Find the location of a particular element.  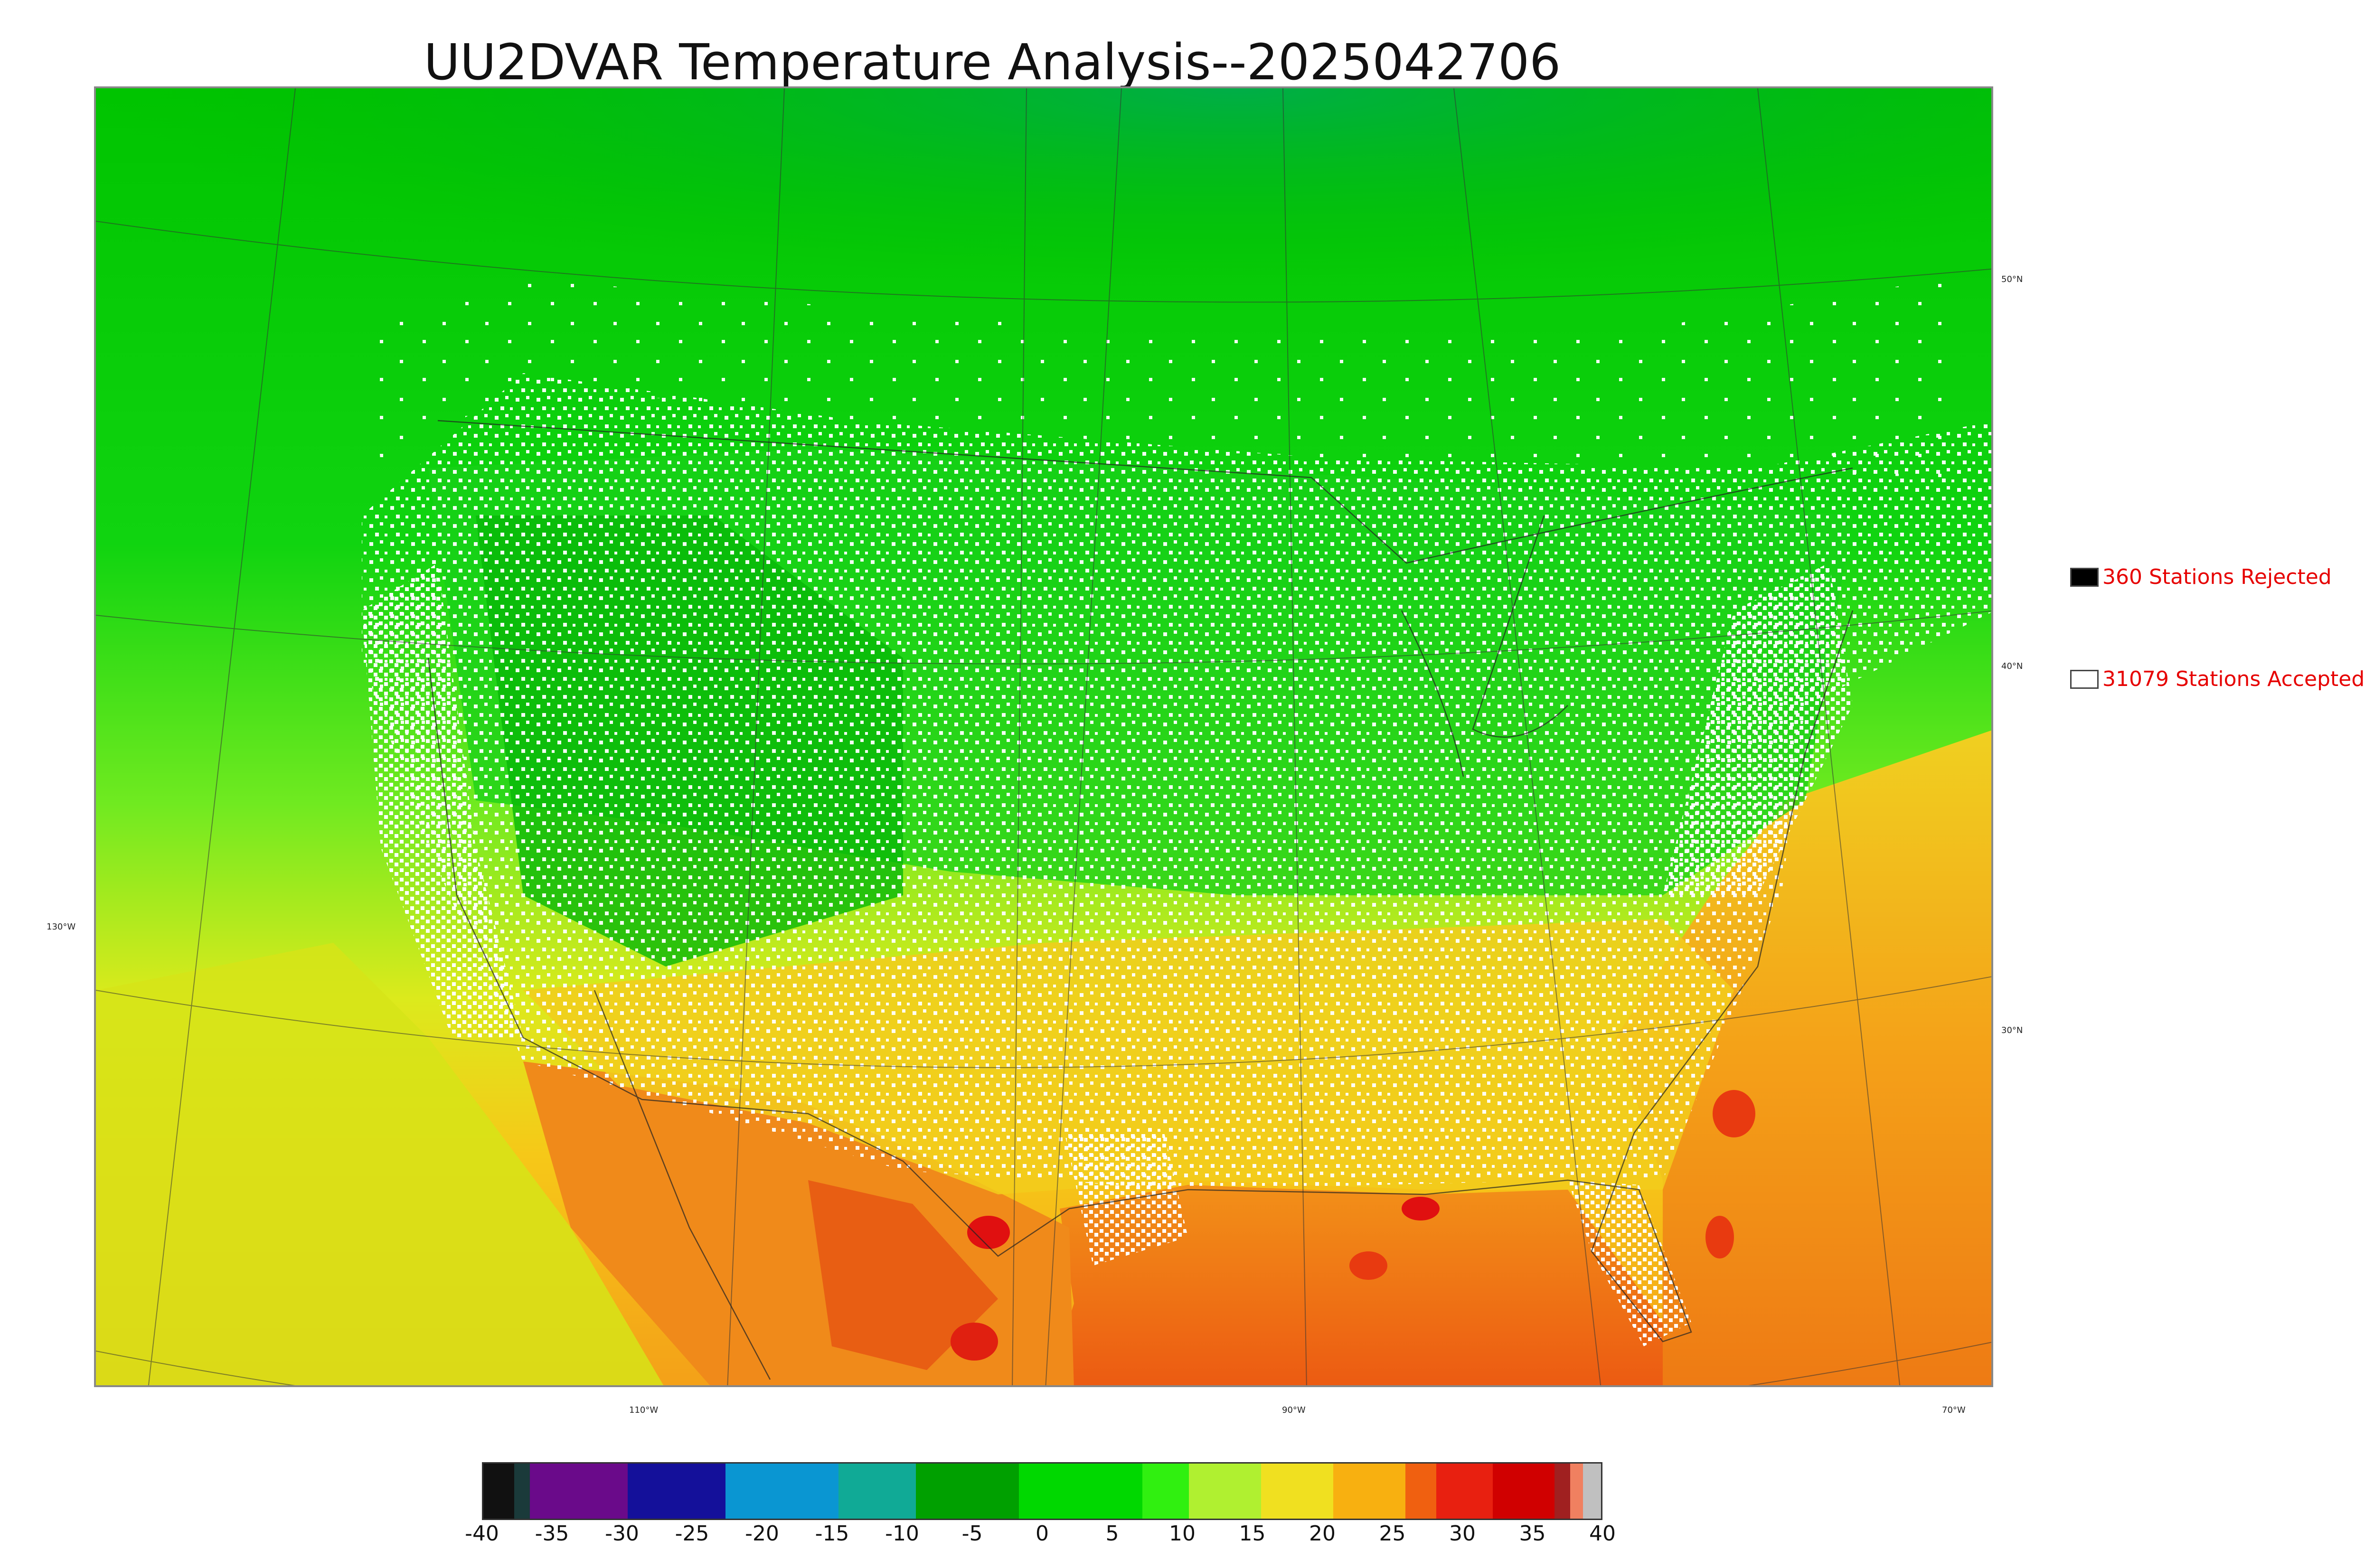

colorbar-tick-label: 10 is located at coordinates (1182, 1534).